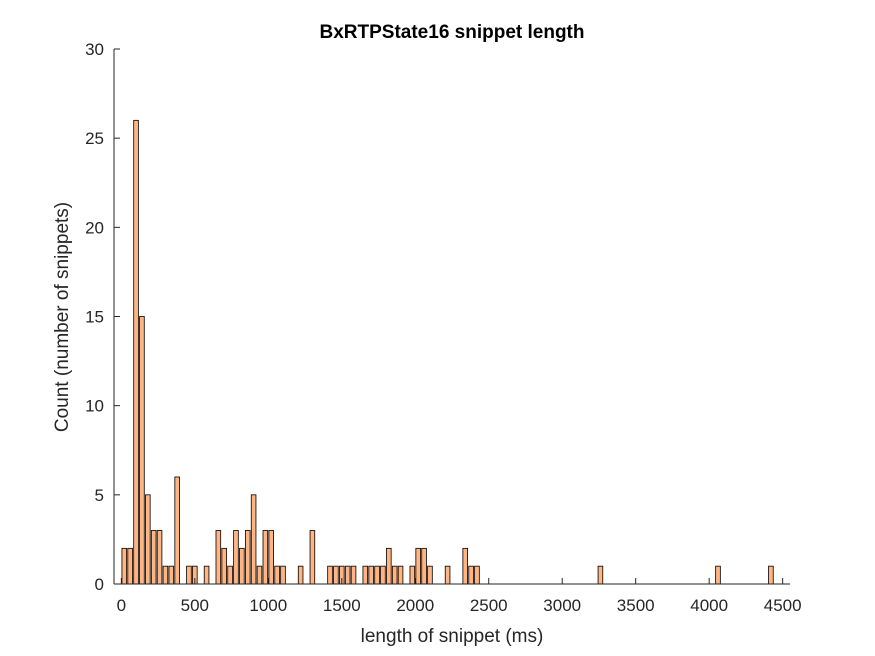 The height and width of the screenshot is (656, 875). Describe the element at coordinates (195, 605) in the screenshot. I see `x-tick-label: 500` at that location.